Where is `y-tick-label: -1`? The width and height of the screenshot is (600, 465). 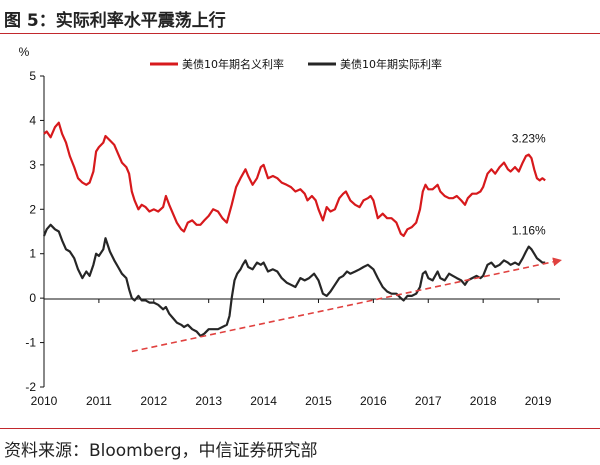 y-tick-label: -1 is located at coordinates (30, 343).